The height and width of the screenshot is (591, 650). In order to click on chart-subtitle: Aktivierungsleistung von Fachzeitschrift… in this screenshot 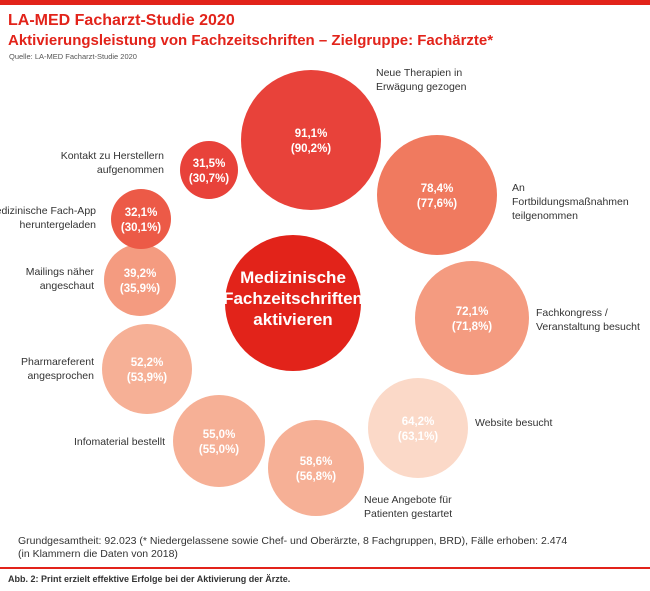, I will do `click(251, 40)`.